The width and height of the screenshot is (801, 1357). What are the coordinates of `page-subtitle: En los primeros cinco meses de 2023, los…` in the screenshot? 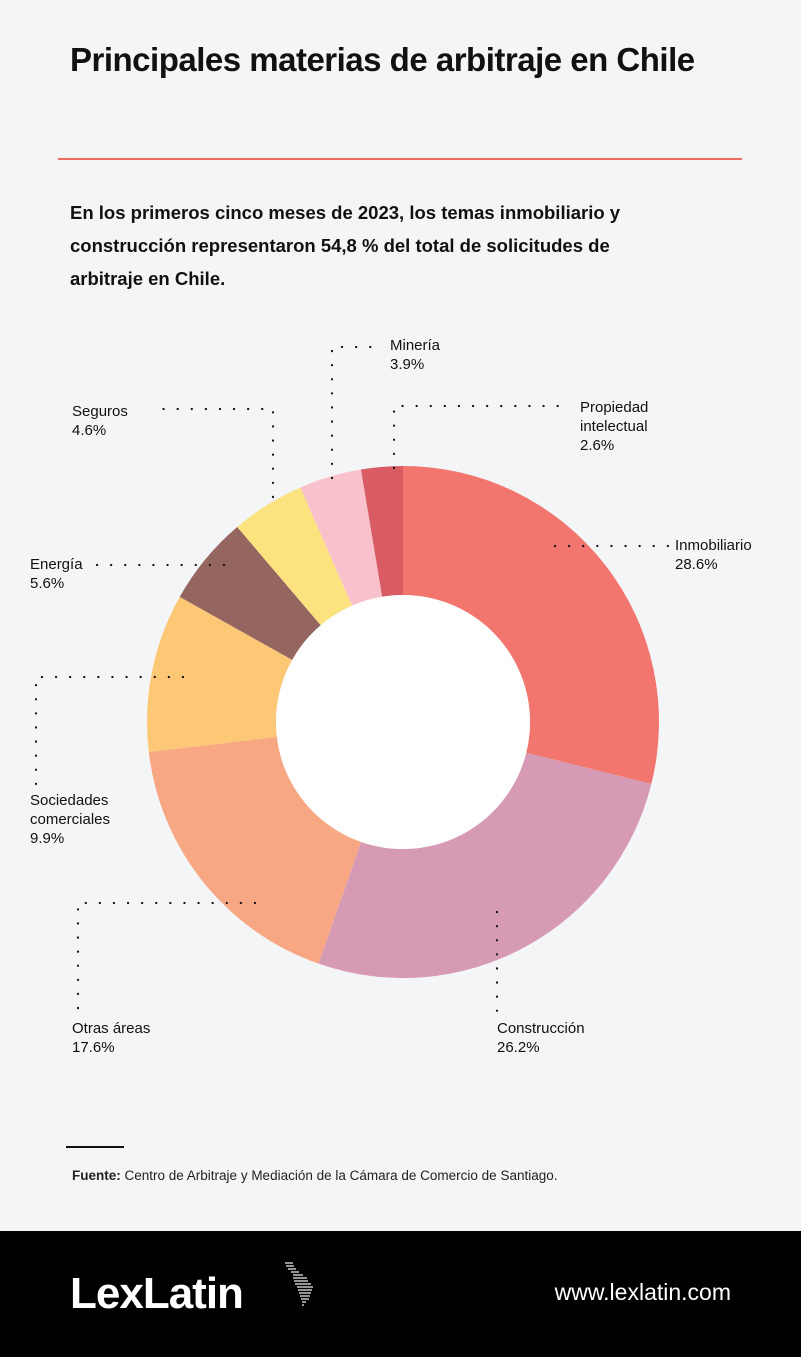 It's located at (345, 245).